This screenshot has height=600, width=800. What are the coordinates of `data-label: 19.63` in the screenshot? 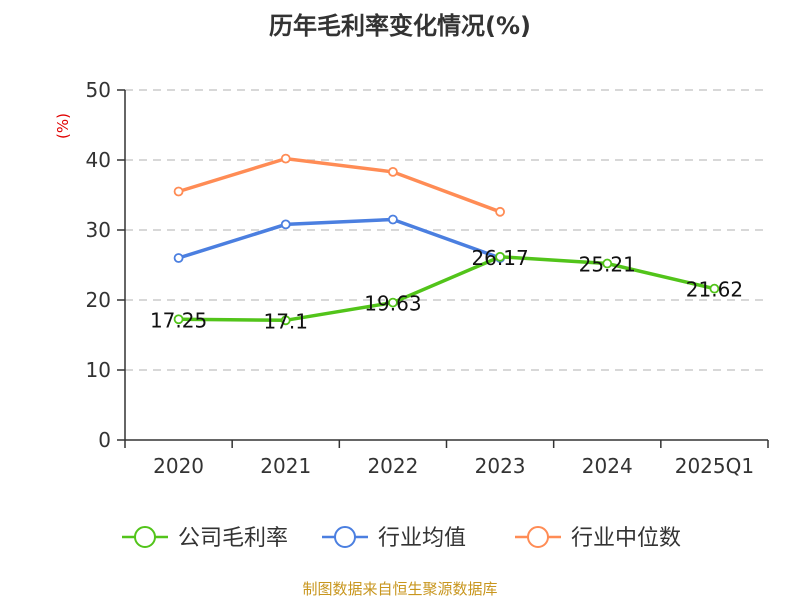 It's located at (392, 304).